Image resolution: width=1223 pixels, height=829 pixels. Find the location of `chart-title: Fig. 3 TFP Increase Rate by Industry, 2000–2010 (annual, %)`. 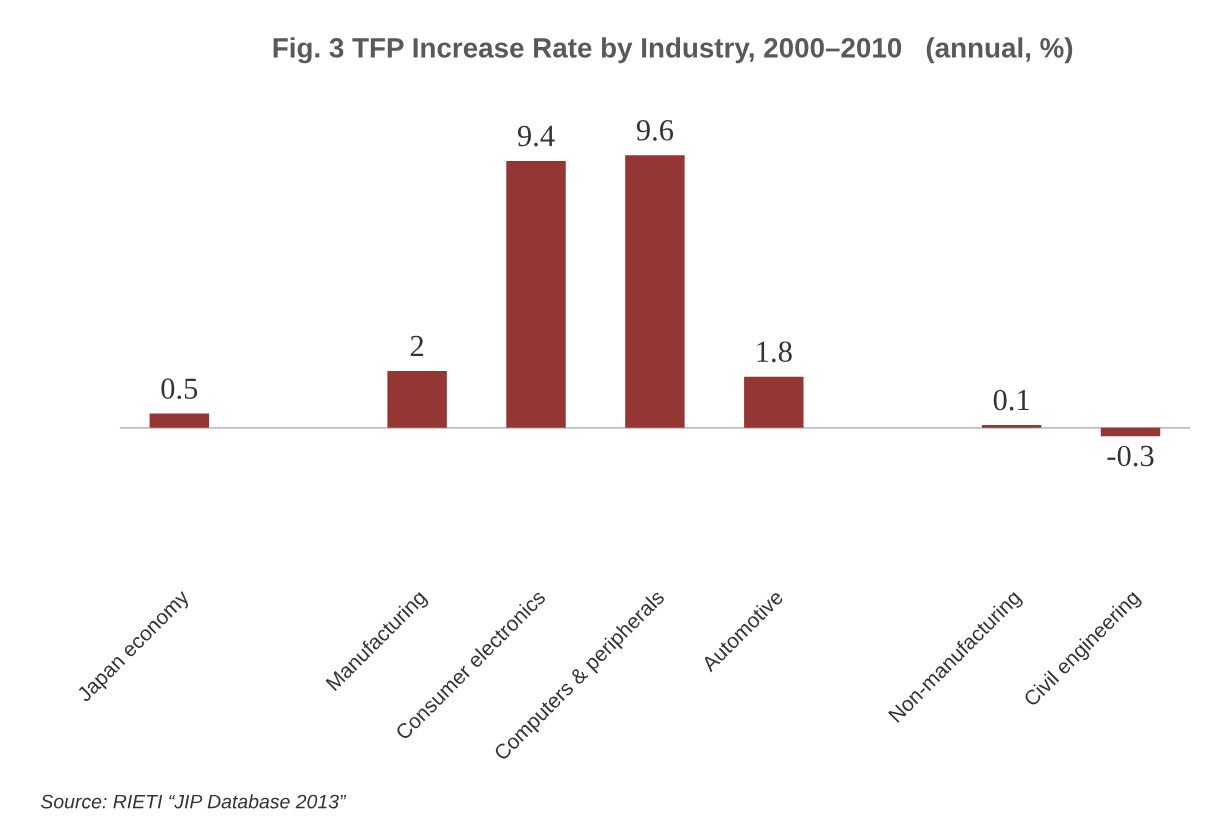

chart-title: Fig. 3 TFP Increase Rate by Industry, 2000–2010 (annual, %) is located at coordinates (673, 50).